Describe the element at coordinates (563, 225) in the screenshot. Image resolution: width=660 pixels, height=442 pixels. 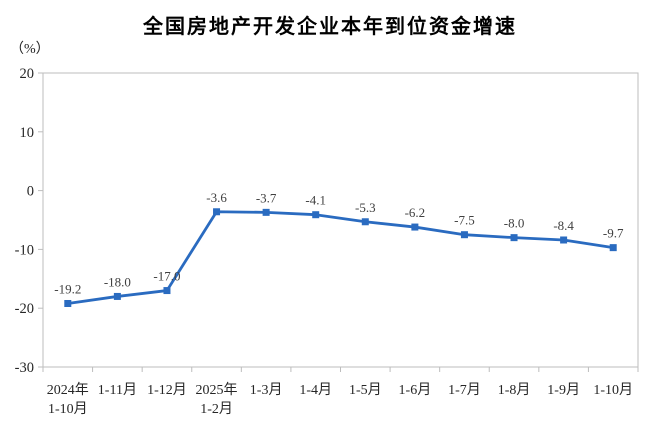
I see `data-point-label: -8.4` at that location.